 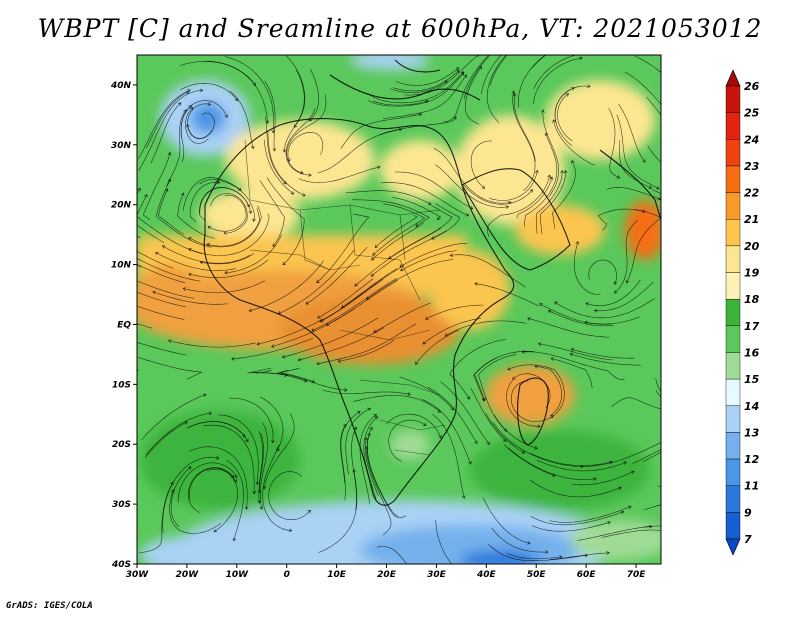 What do you see at coordinates (417, 66) in the screenshot?
I see `europe-coast` at bounding box center [417, 66].